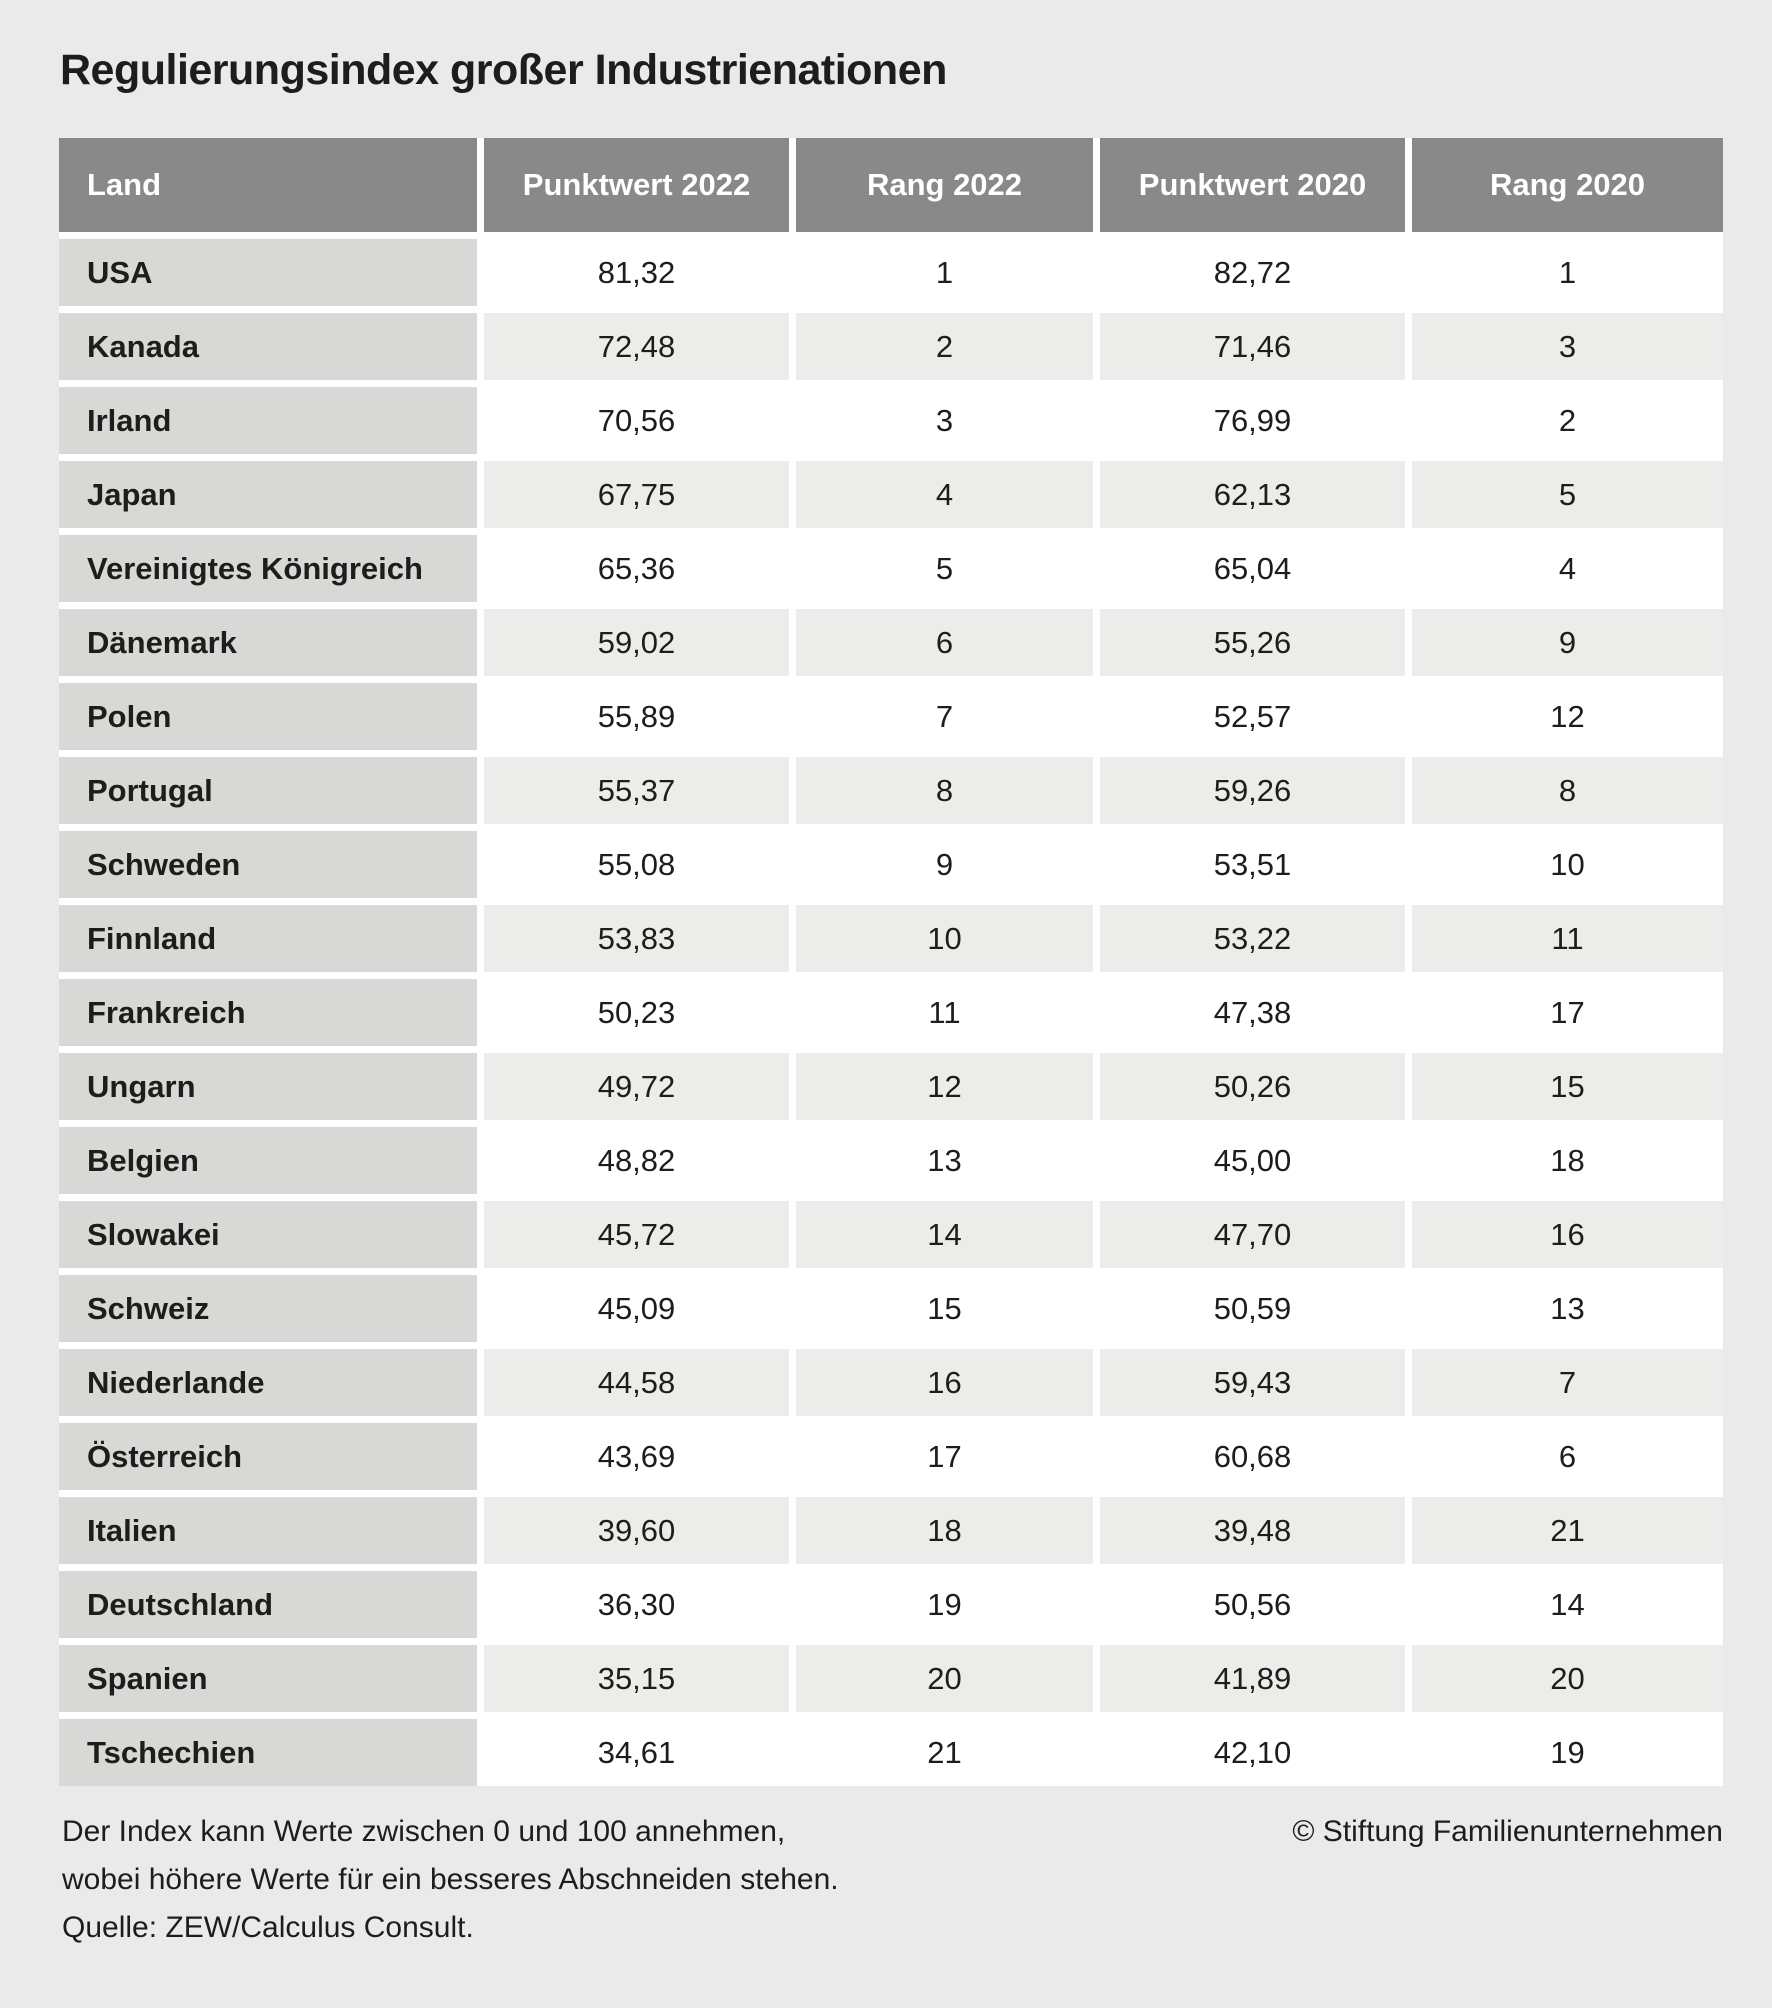  Describe the element at coordinates (1256, 1090) in the screenshot. I see `punktwert-2020-cell: 50,26` at that location.